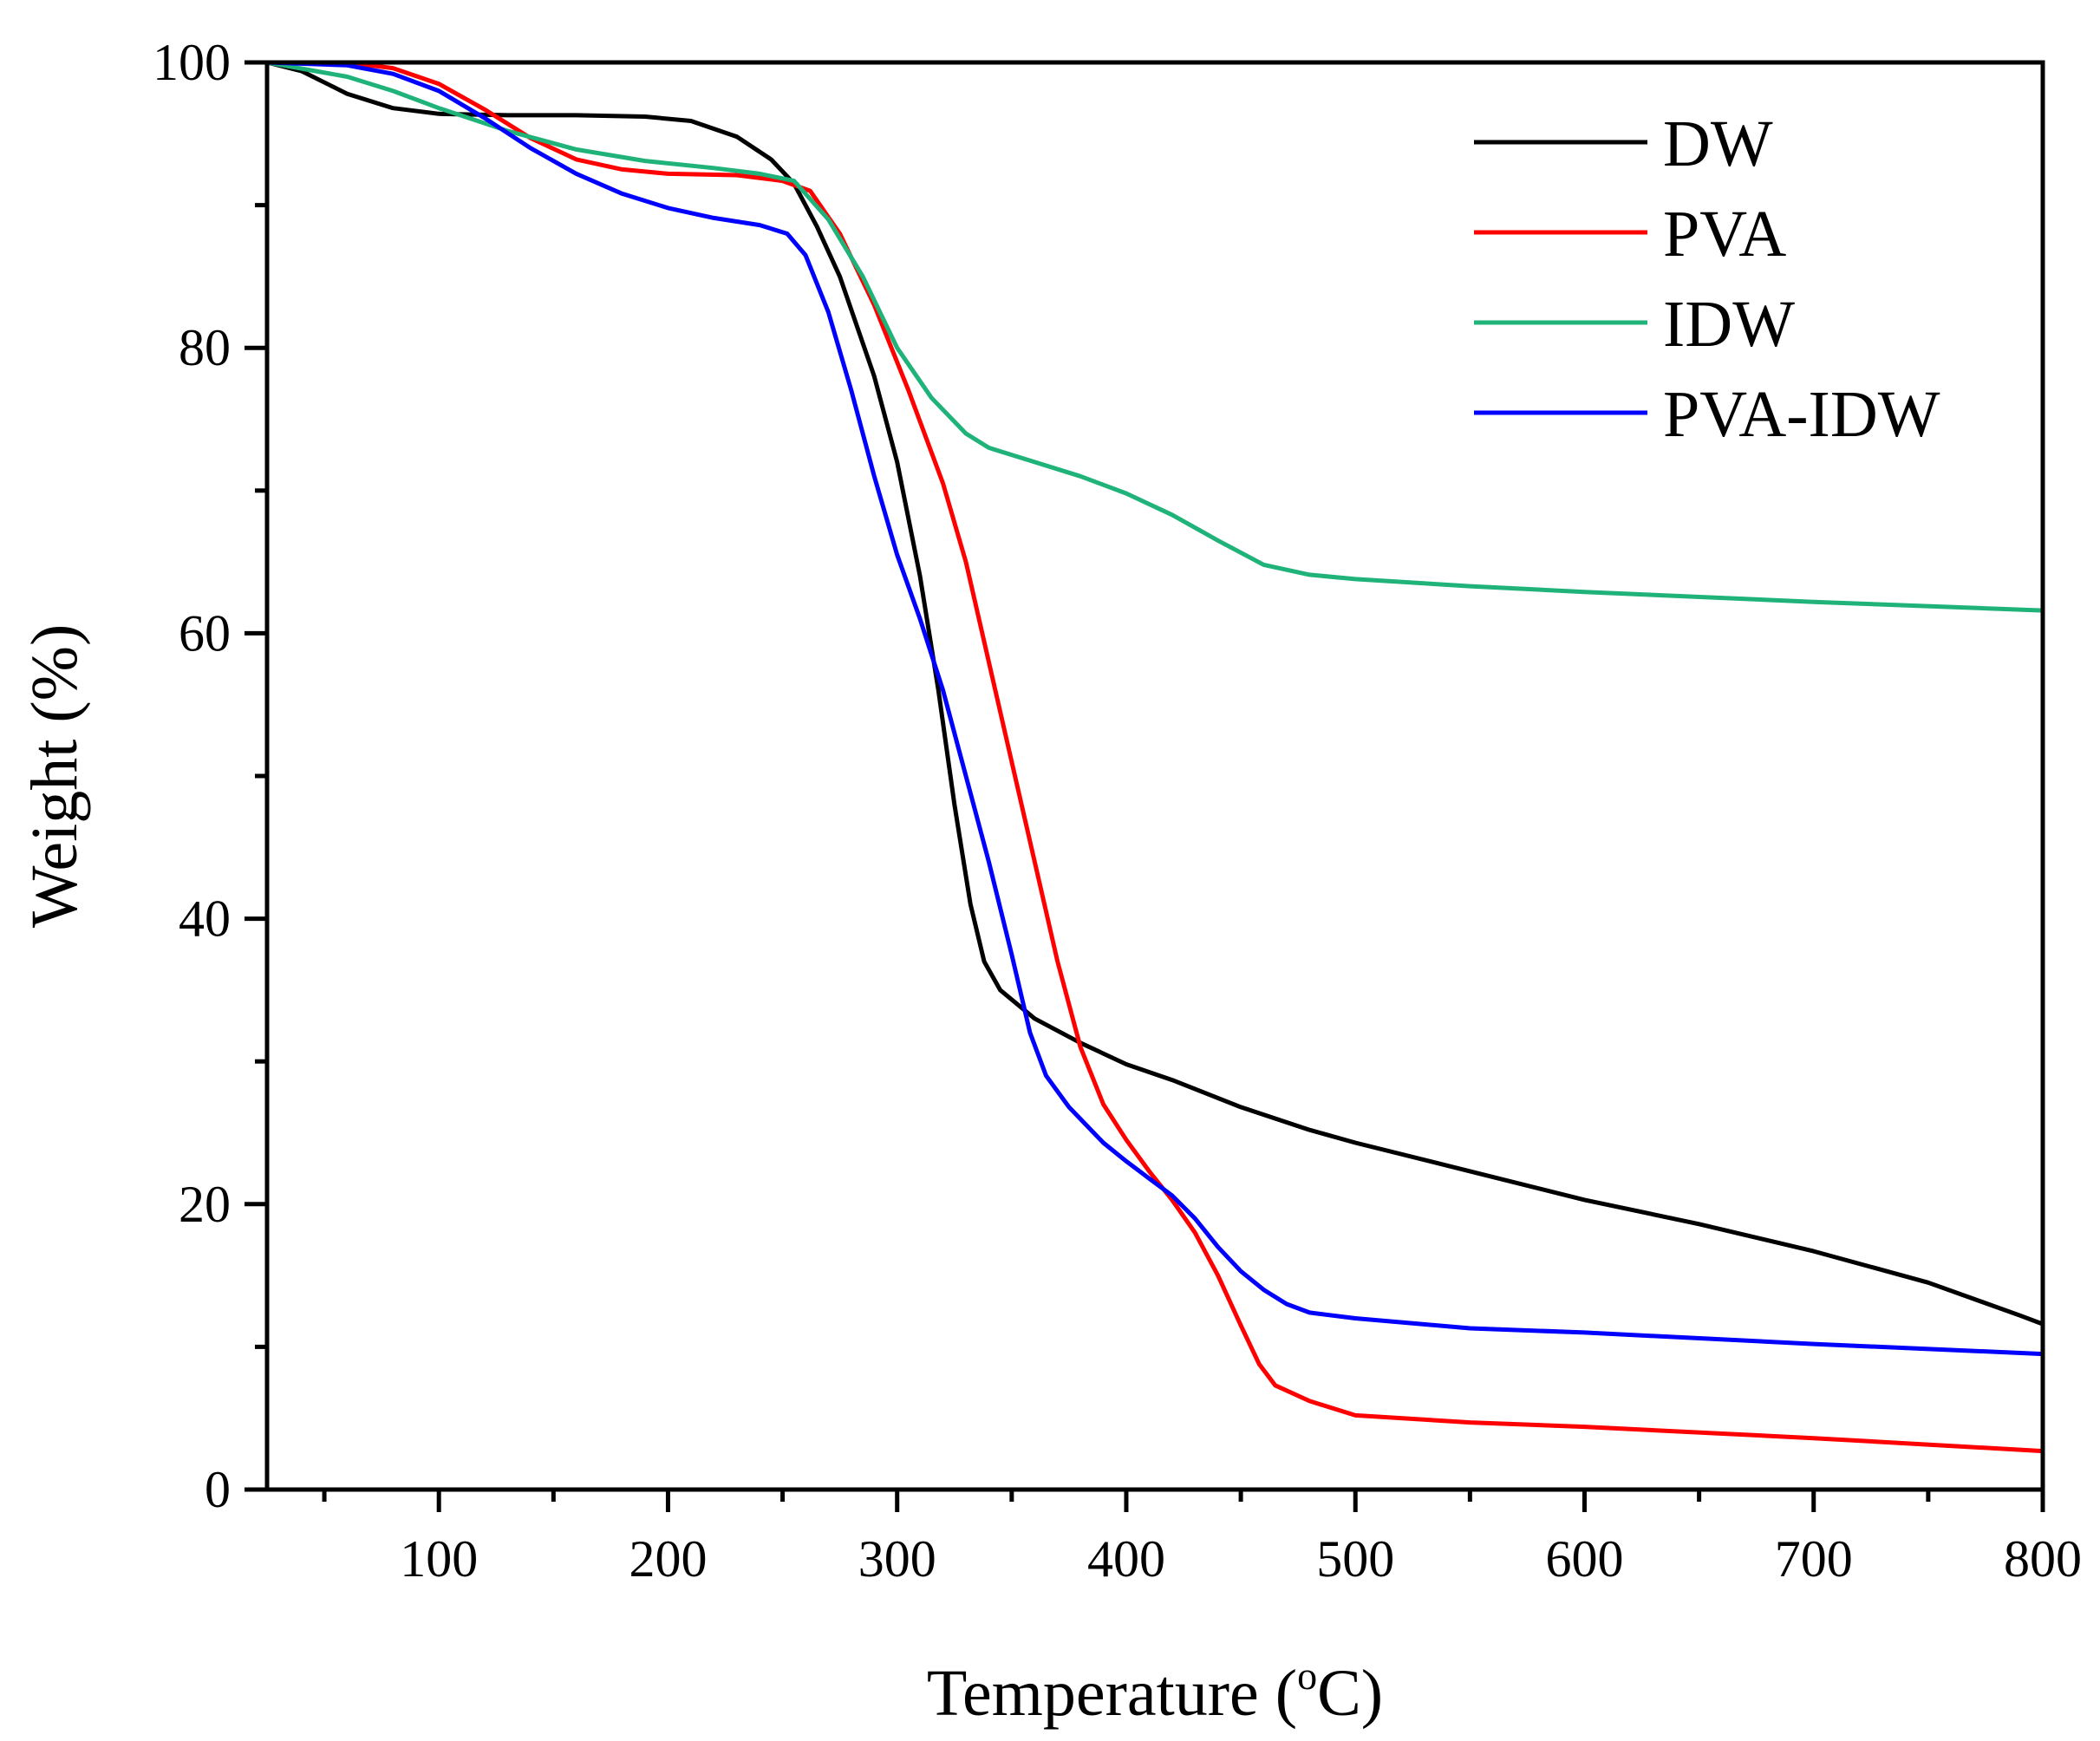  Describe the element at coordinates (1112, 1693) in the screenshot. I see `x-axis-title-main: Temperature (` at that location.